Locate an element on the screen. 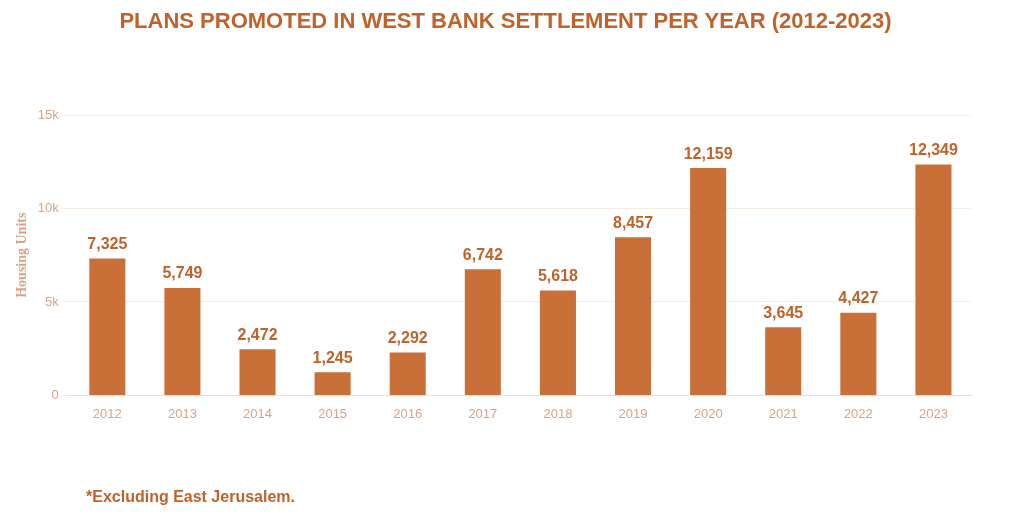  x-tick-label: 2014 is located at coordinates (257, 413).